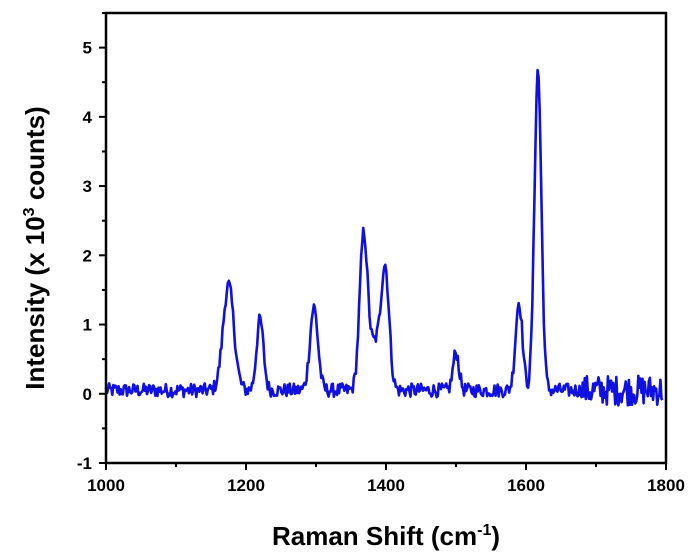 The height and width of the screenshot is (557, 695). What do you see at coordinates (87, 255) in the screenshot?
I see `y-tick-label: 2` at bounding box center [87, 255].